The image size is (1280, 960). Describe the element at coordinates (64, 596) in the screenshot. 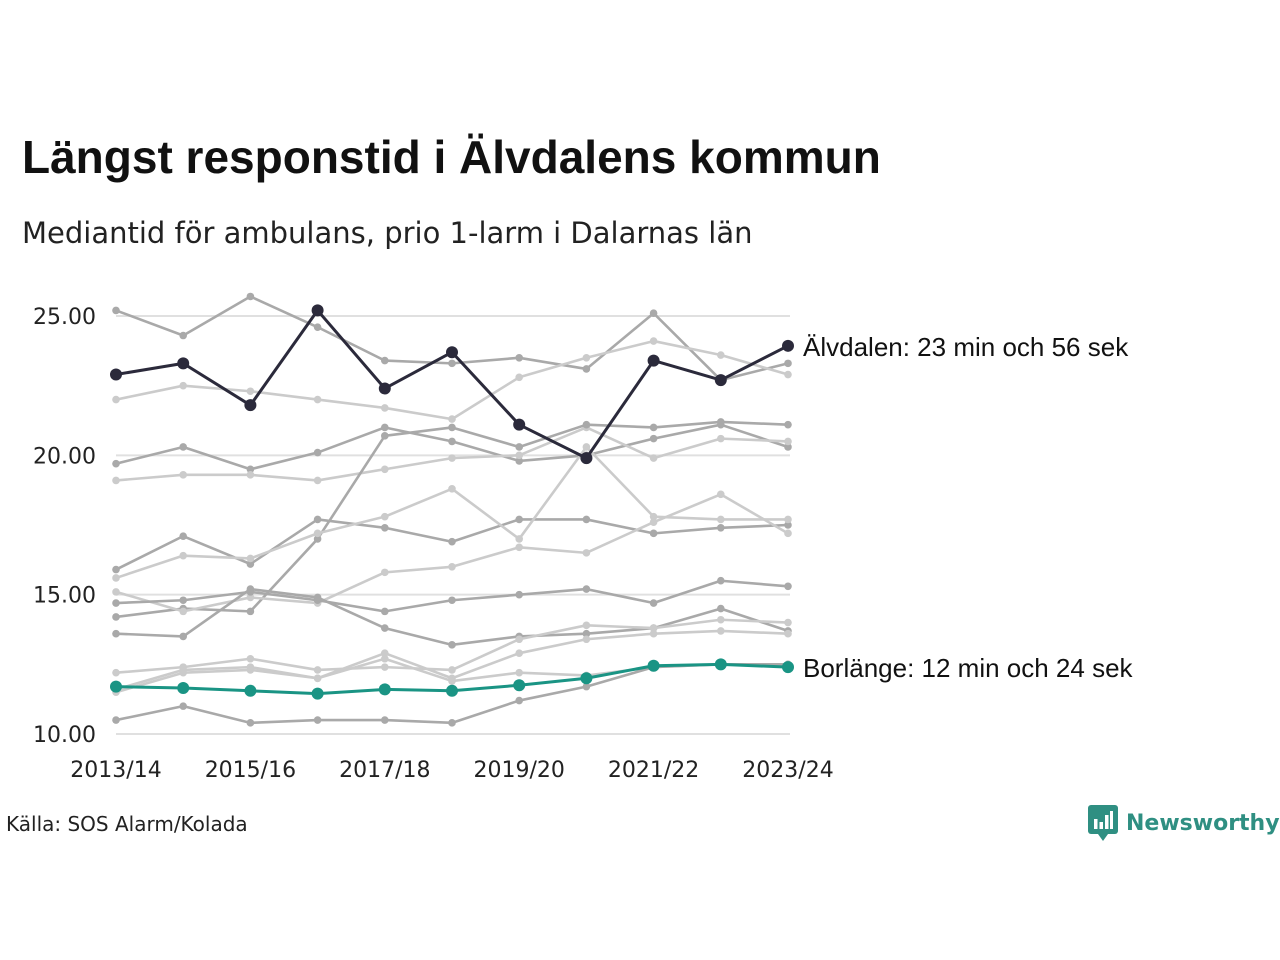

I see `y-tick-label: 15.00` at that location.